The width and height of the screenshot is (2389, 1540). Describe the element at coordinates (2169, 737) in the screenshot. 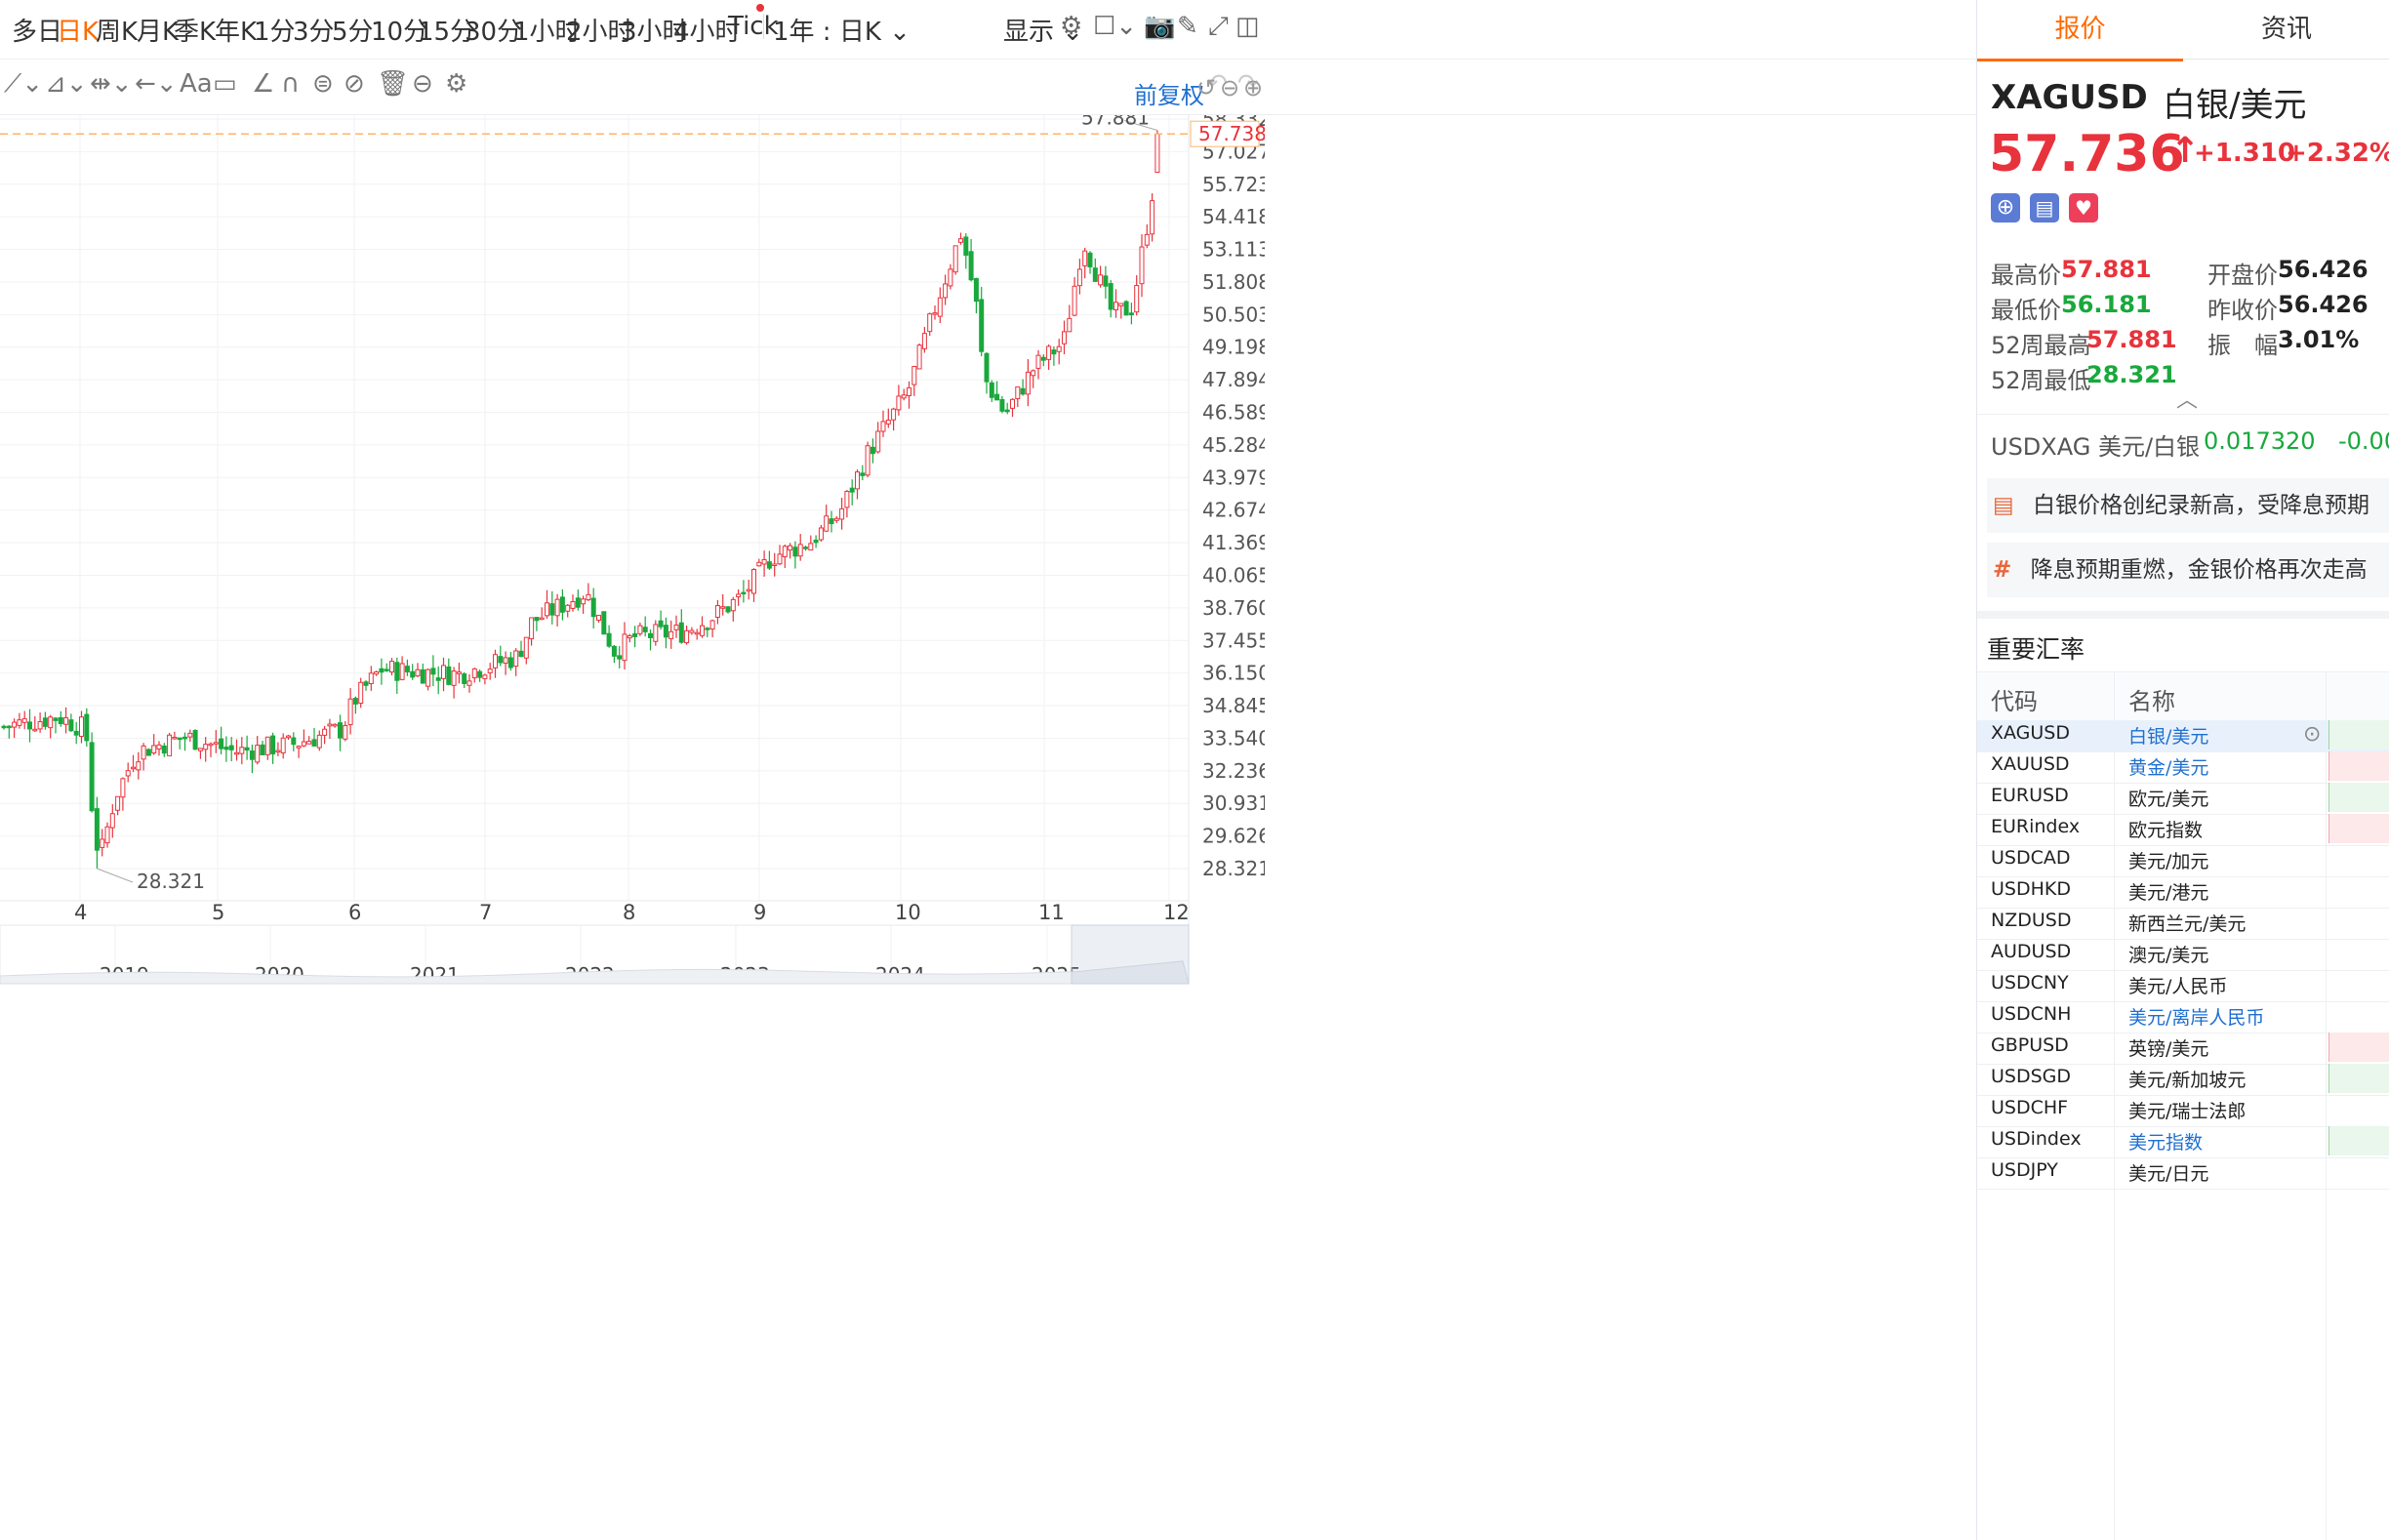

I see `rate-name: 白银/美元` at that location.